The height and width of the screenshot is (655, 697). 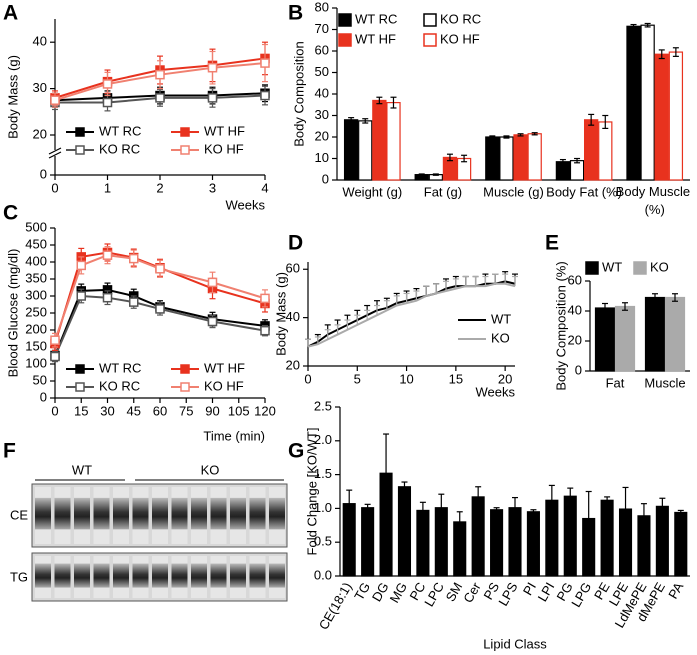 I want to click on legend-entry: WT HF, so click(x=367, y=39).